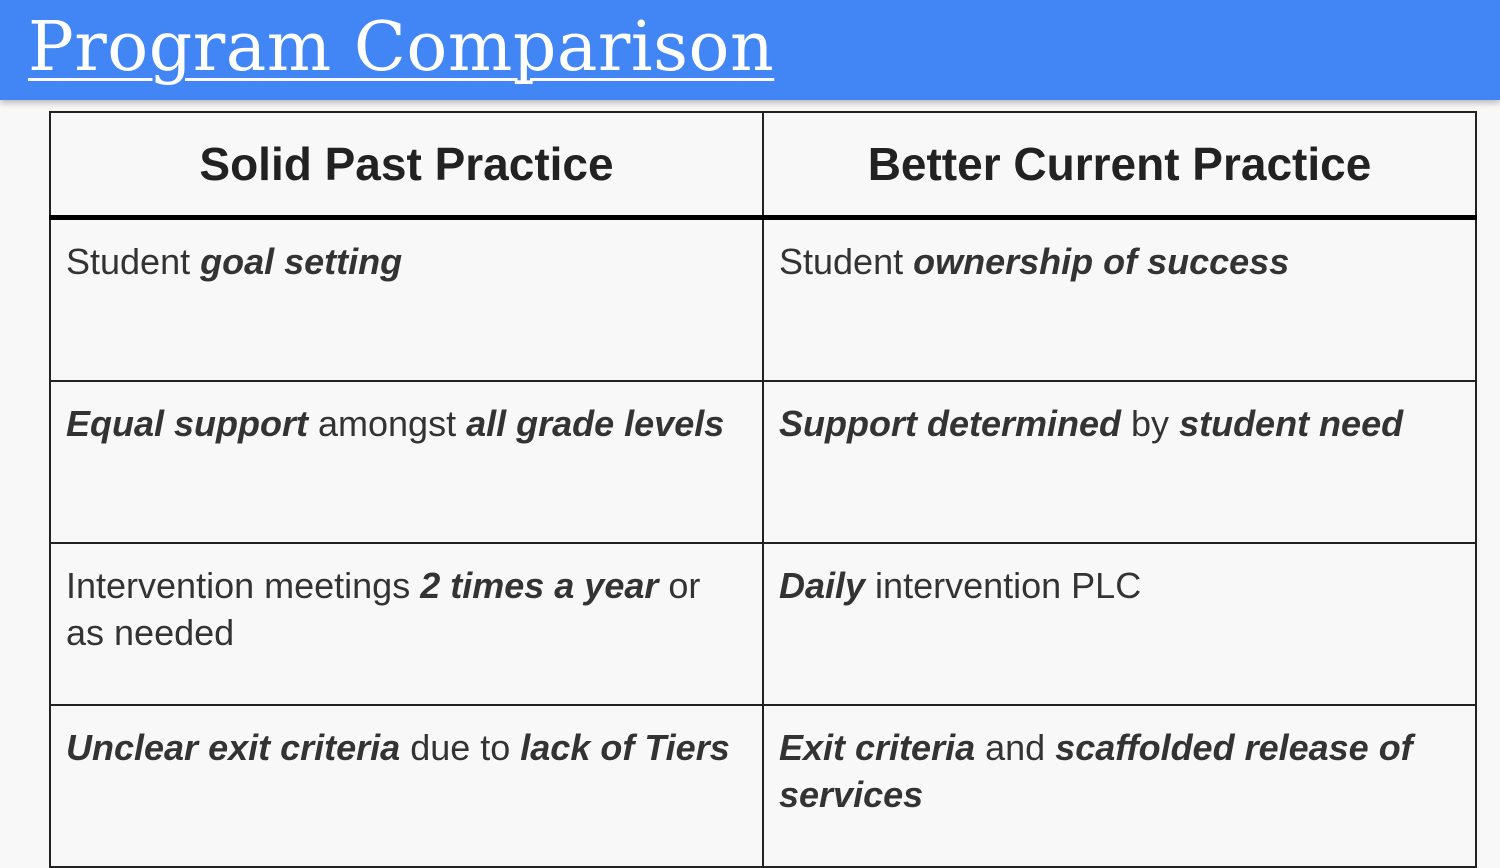 The image size is (1500, 868). What do you see at coordinates (406, 165) in the screenshot?
I see `header-past-practice: Solid Past Practice` at bounding box center [406, 165].